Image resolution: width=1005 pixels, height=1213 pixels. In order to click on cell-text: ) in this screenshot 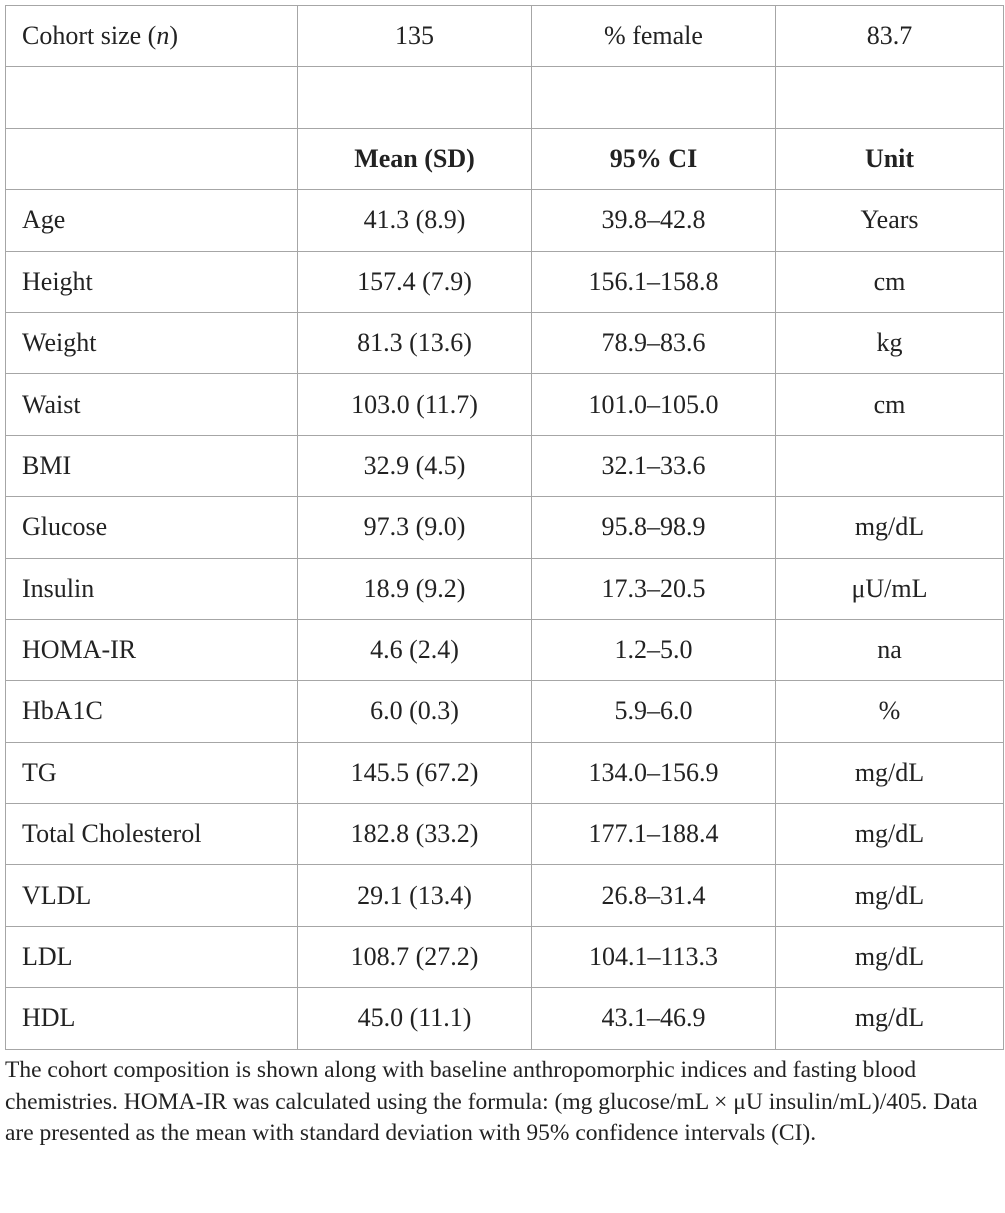, I will do `click(173, 36)`.